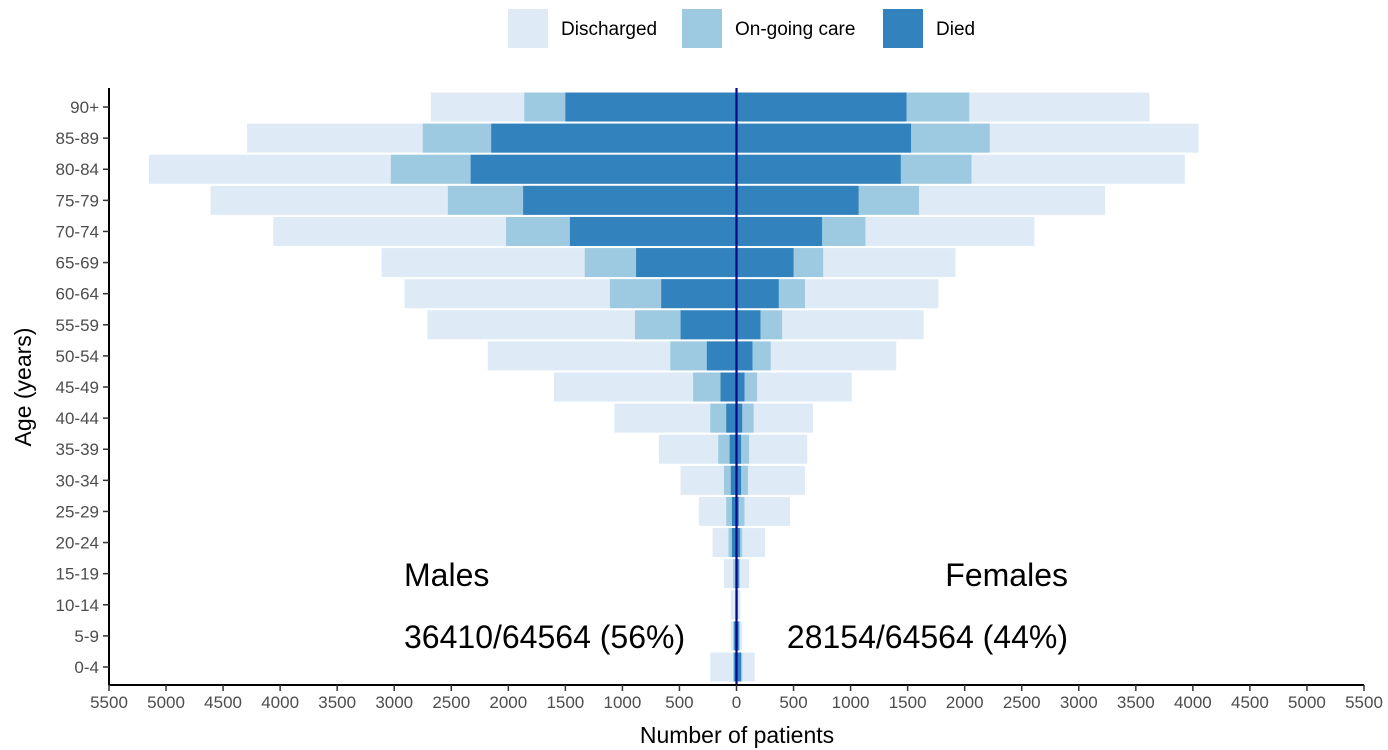  I want to click on bar-females-60-64-died, so click(757, 294).